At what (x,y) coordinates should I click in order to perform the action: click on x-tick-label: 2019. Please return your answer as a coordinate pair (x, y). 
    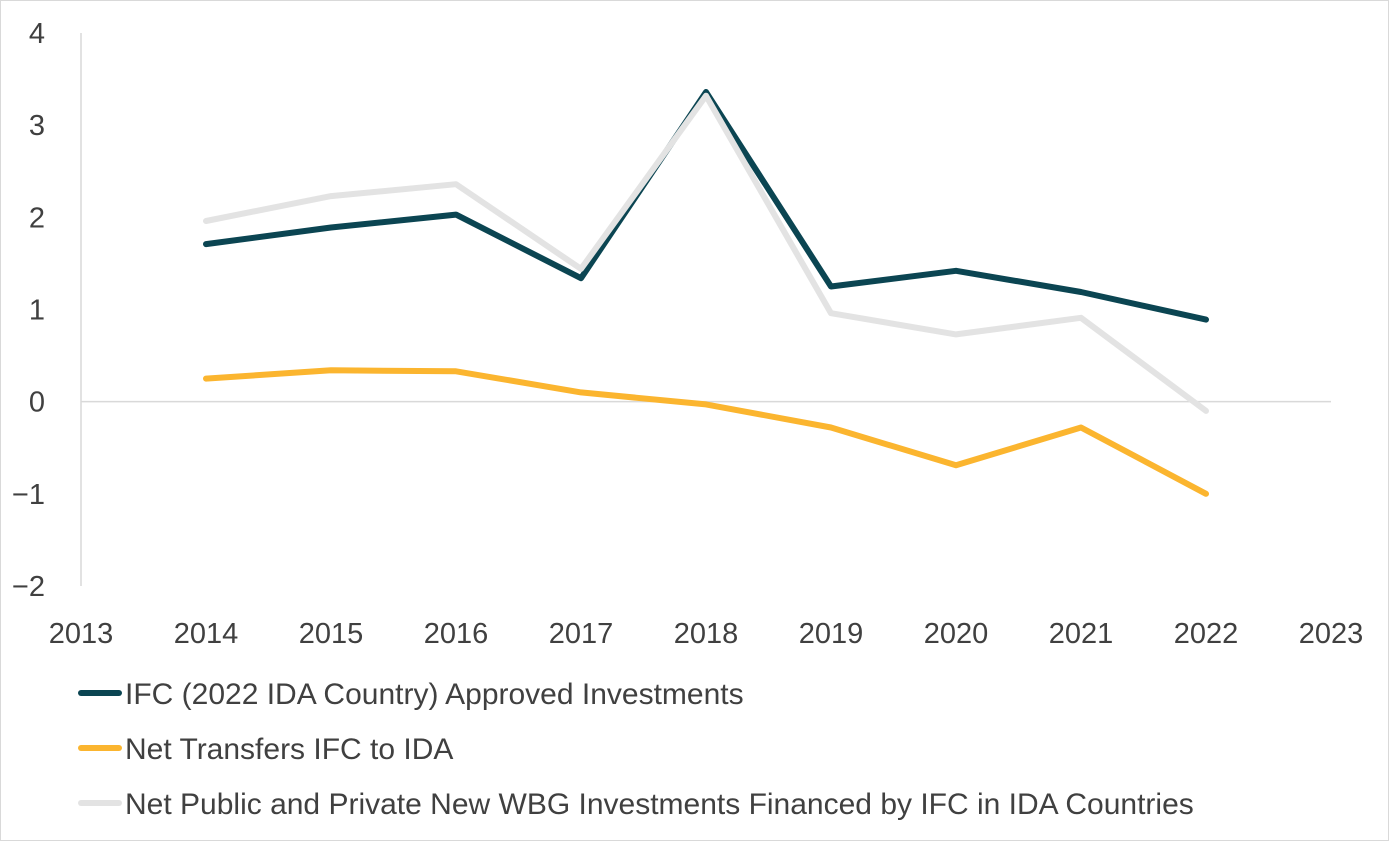
    Looking at the image, I should click on (831, 634).